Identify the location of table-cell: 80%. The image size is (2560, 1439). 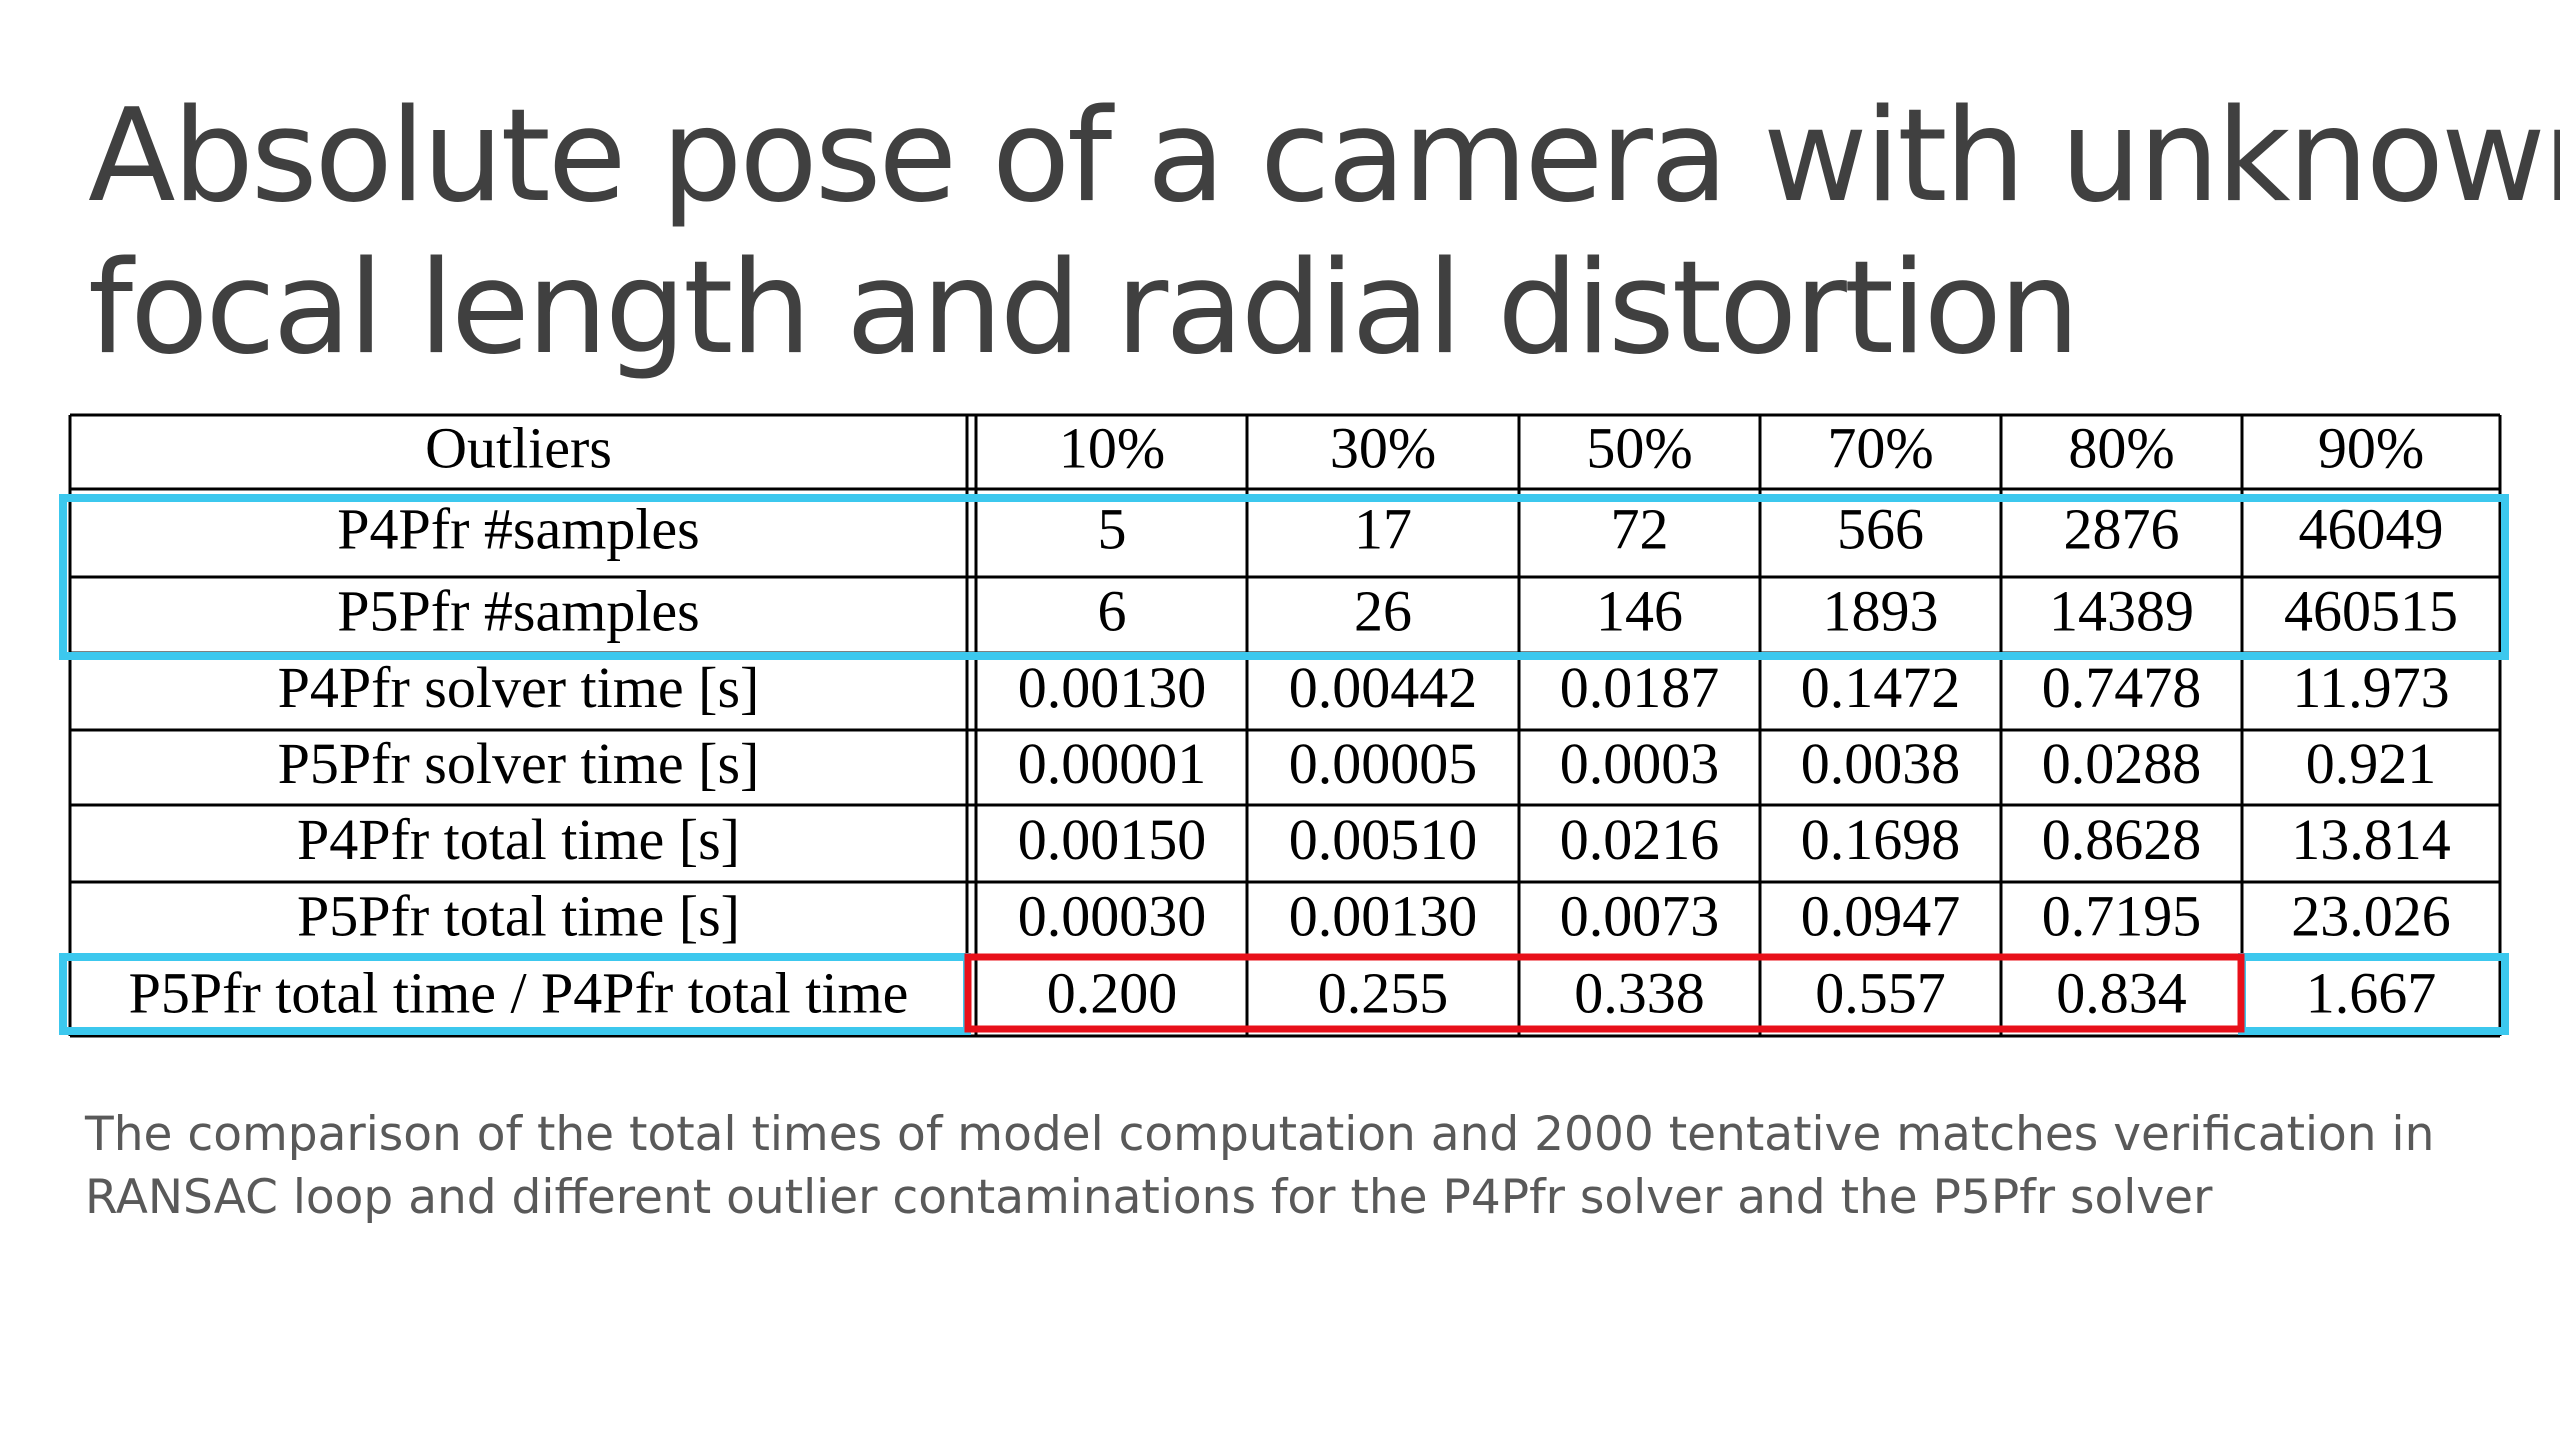
(2121, 447).